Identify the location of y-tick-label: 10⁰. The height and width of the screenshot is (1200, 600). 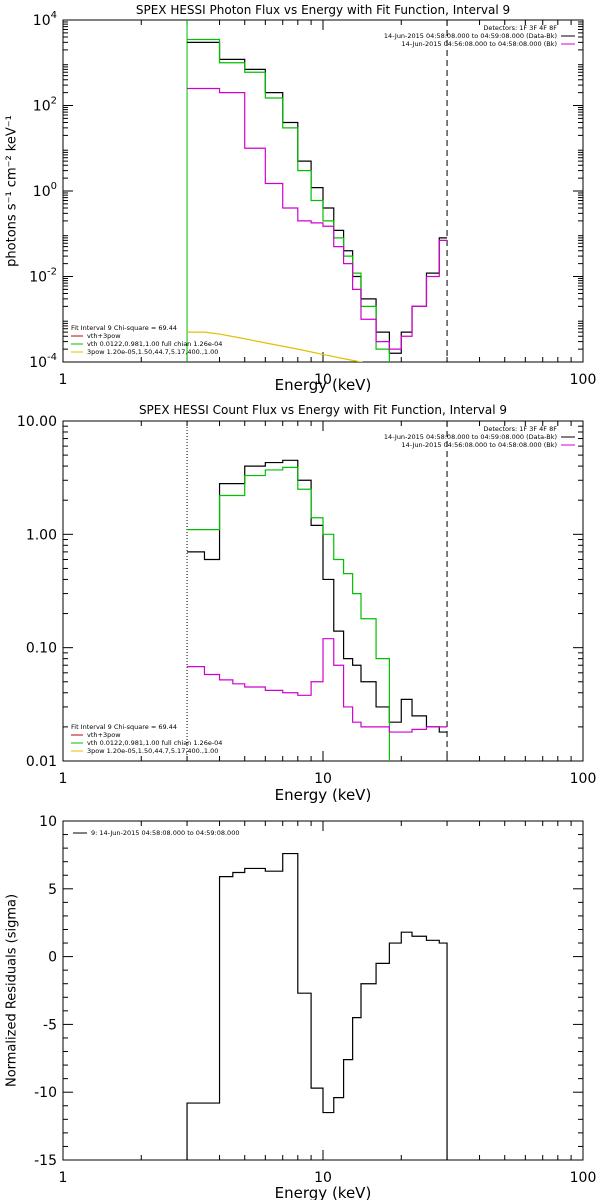
(45, 190).